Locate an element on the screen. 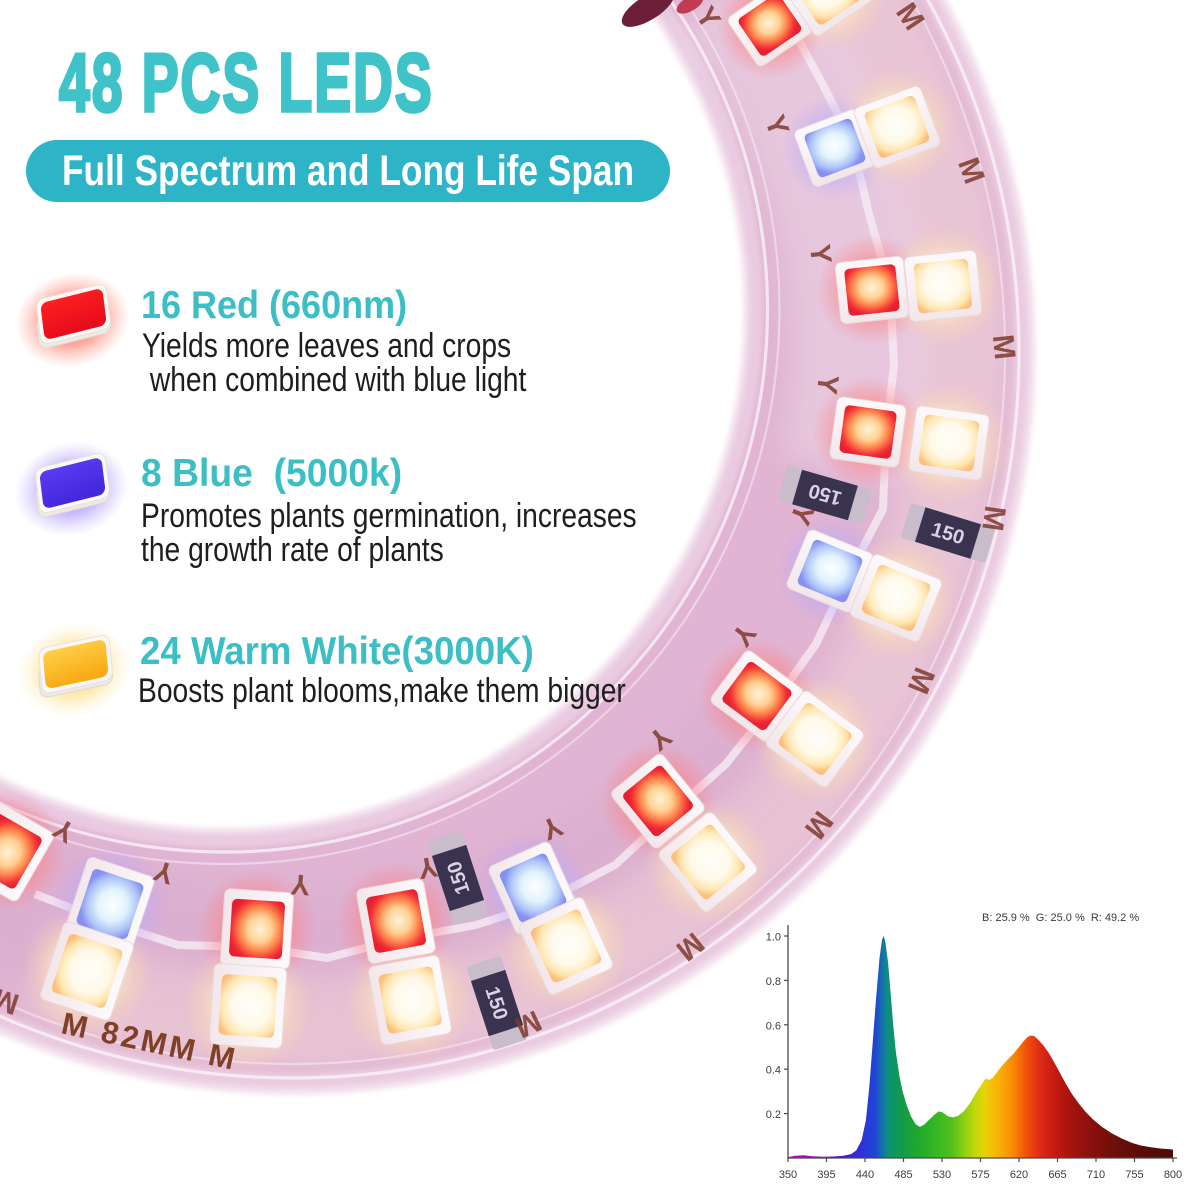 The height and width of the screenshot is (1200, 1200). svg-text: 0.2 is located at coordinates (773, 1115).